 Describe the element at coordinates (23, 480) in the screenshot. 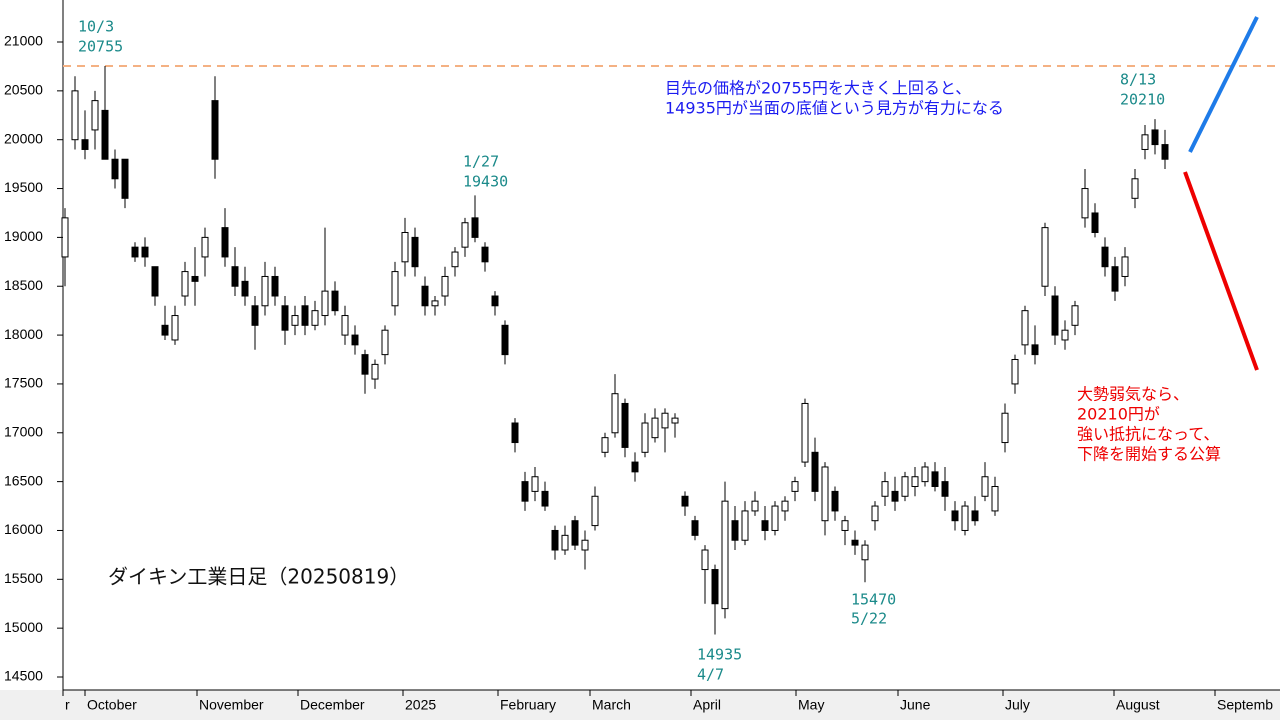

I see `y-tick-label: 16500` at that location.